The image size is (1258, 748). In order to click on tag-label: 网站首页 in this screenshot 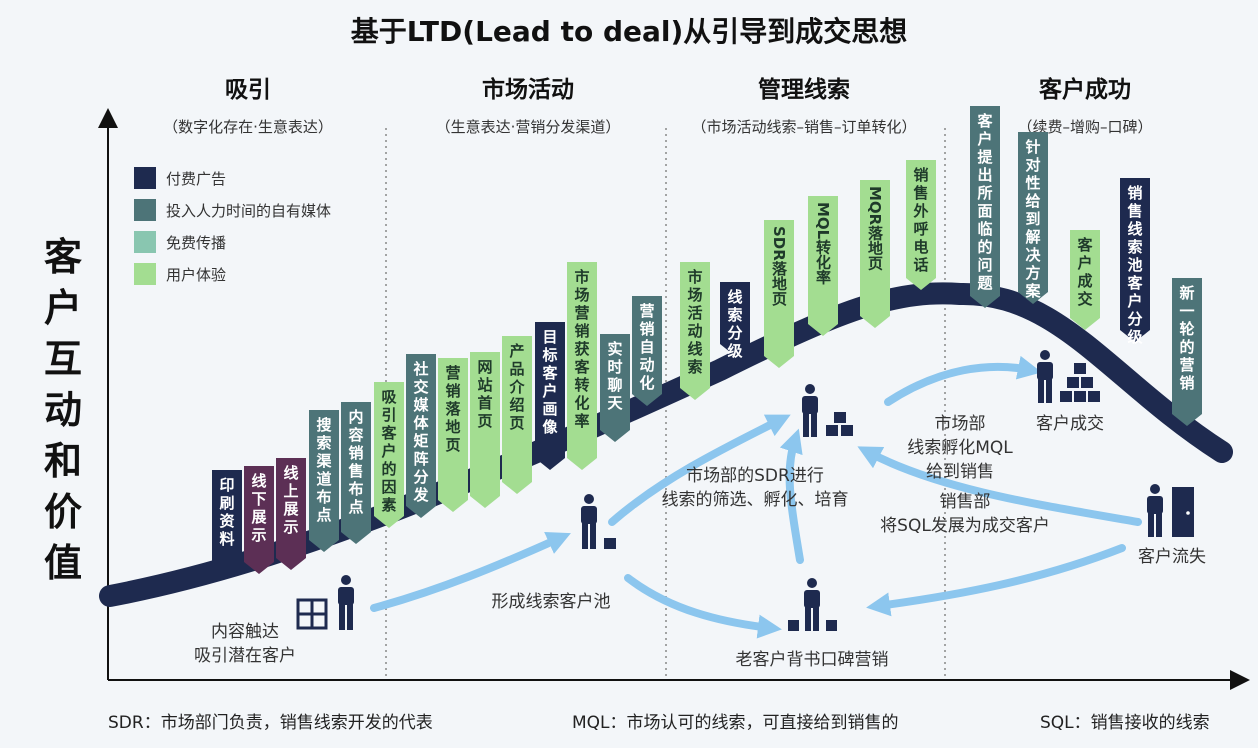, I will do `click(485, 394)`.